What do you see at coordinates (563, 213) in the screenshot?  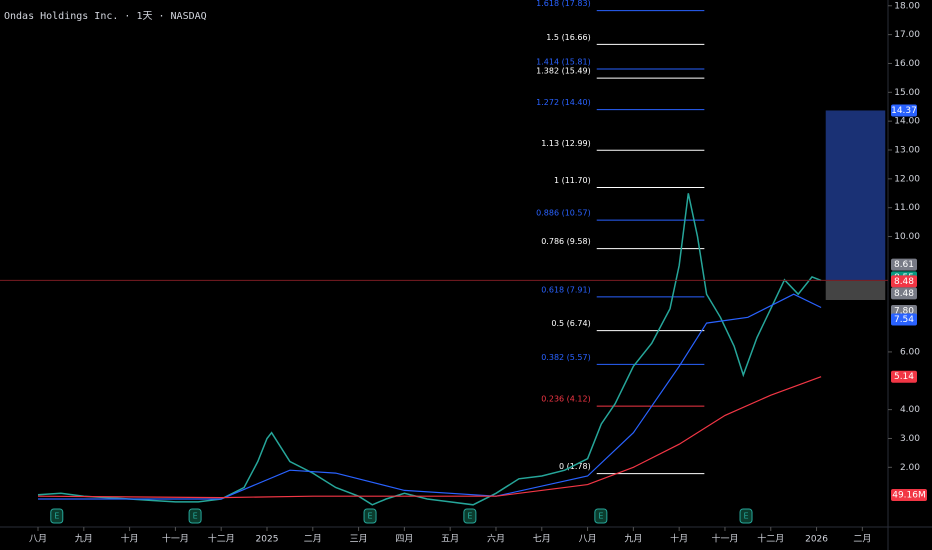 I see `fib-label: 0.886 (10.57)` at bounding box center [563, 213].